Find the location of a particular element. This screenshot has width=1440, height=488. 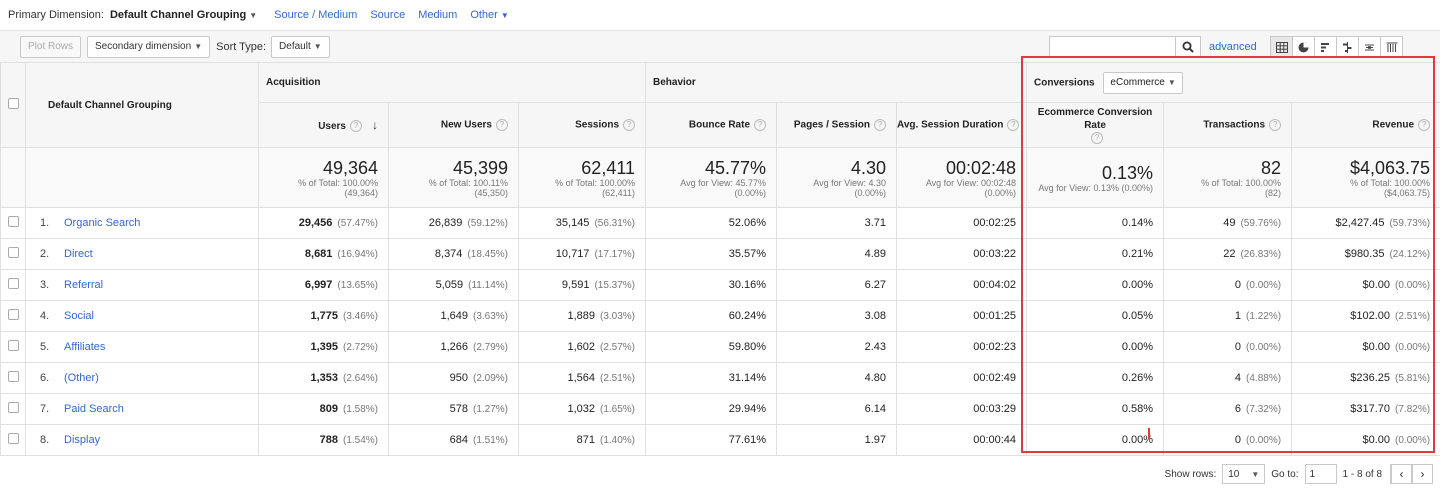

chevron-left-icon: ‹ is located at coordinates (1401, 474).